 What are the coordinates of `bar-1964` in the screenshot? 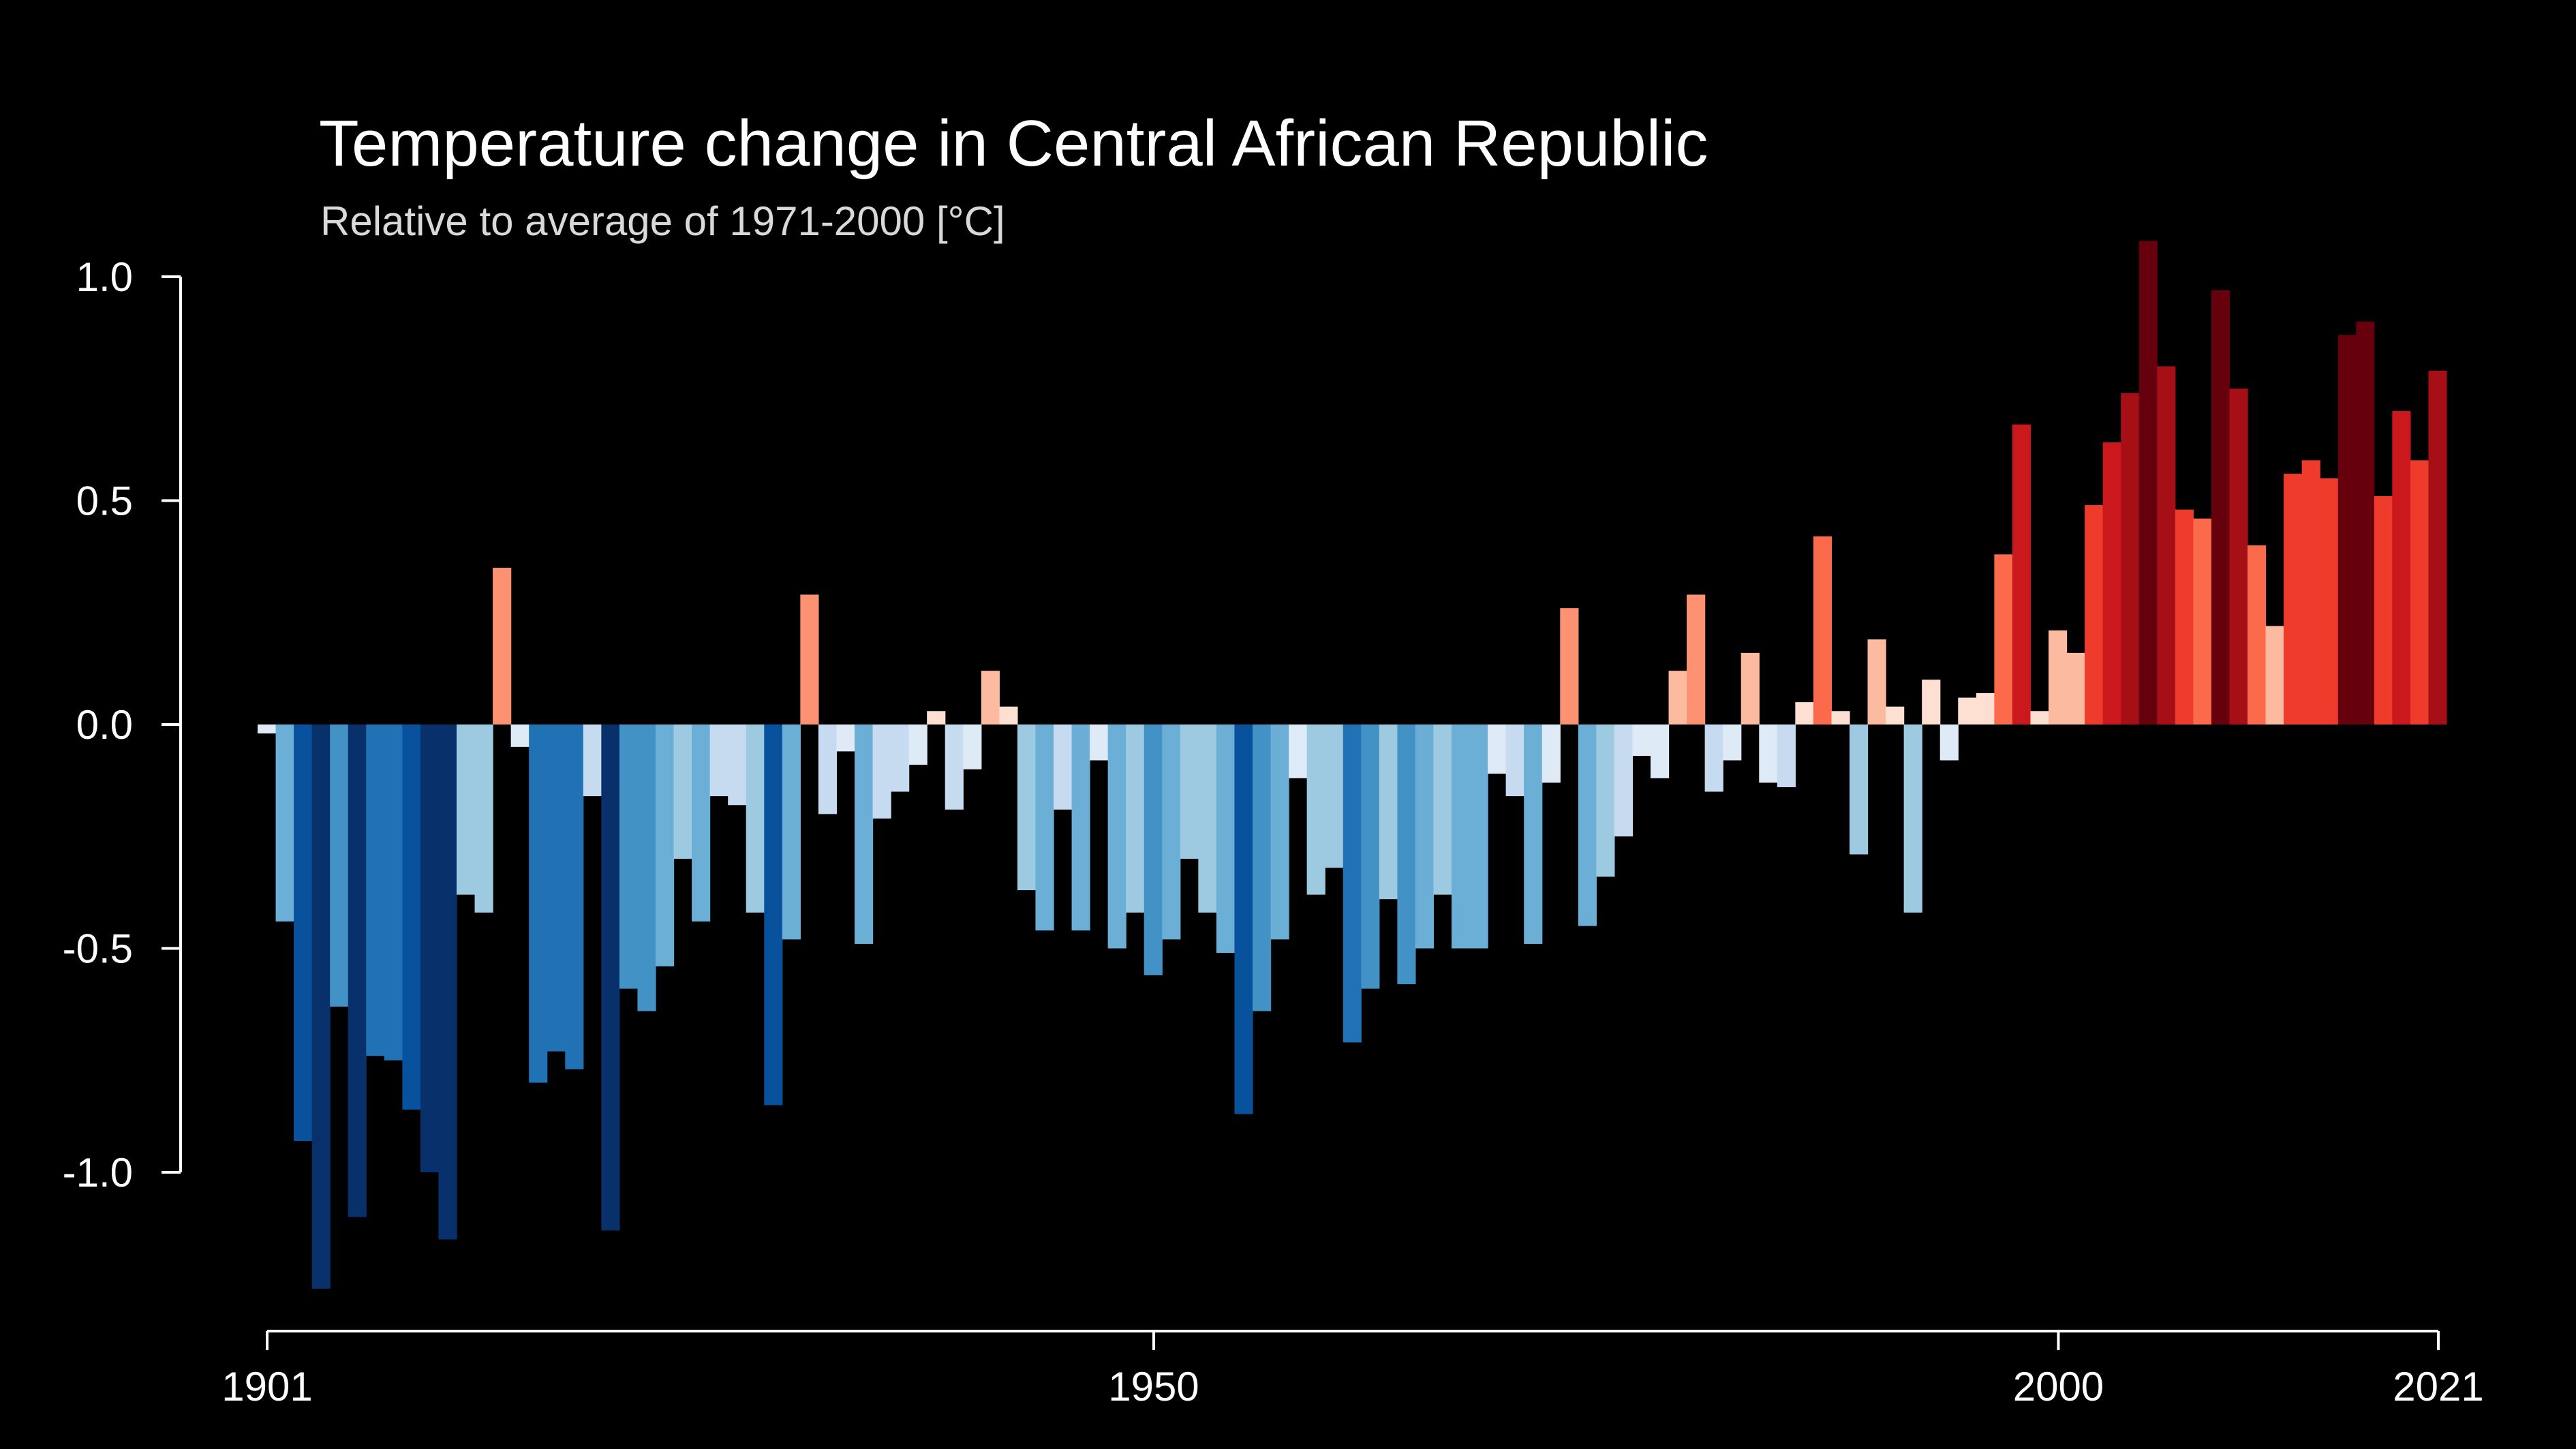 It's located at (1406, 854).